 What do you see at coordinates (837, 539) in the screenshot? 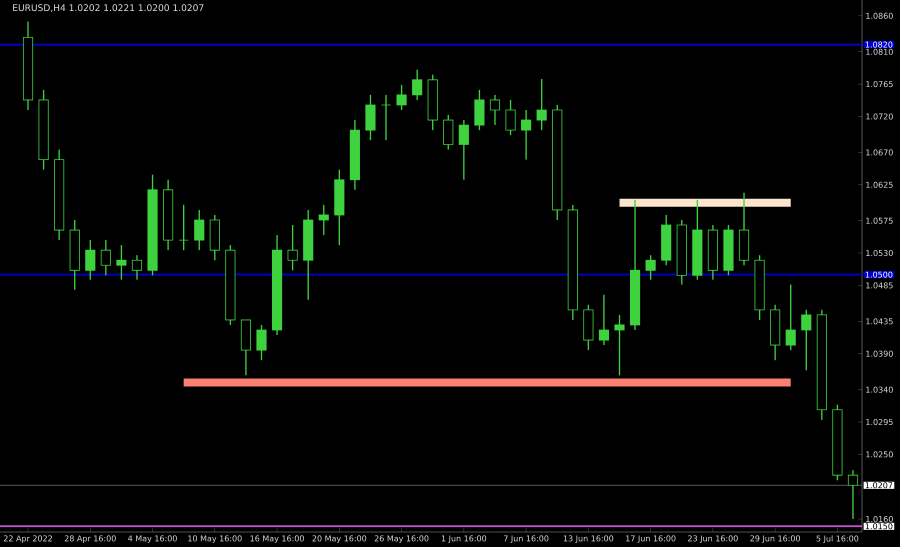
I see `x-tick-label: 5 Jul 16:00` at bounding box center [837, 539].